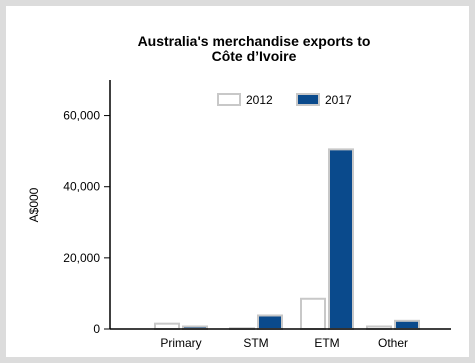 The width and height of the screenshot is (475, 363). Describe the element at coordinates (308, 99) in the screenshot. I see `legend-swatch-2017` at that location.